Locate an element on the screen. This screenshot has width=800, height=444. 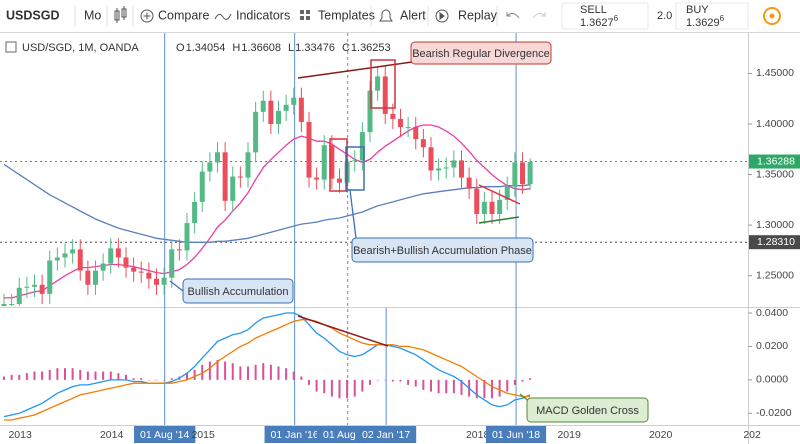
sell-box is located at coordinates (605, 16).